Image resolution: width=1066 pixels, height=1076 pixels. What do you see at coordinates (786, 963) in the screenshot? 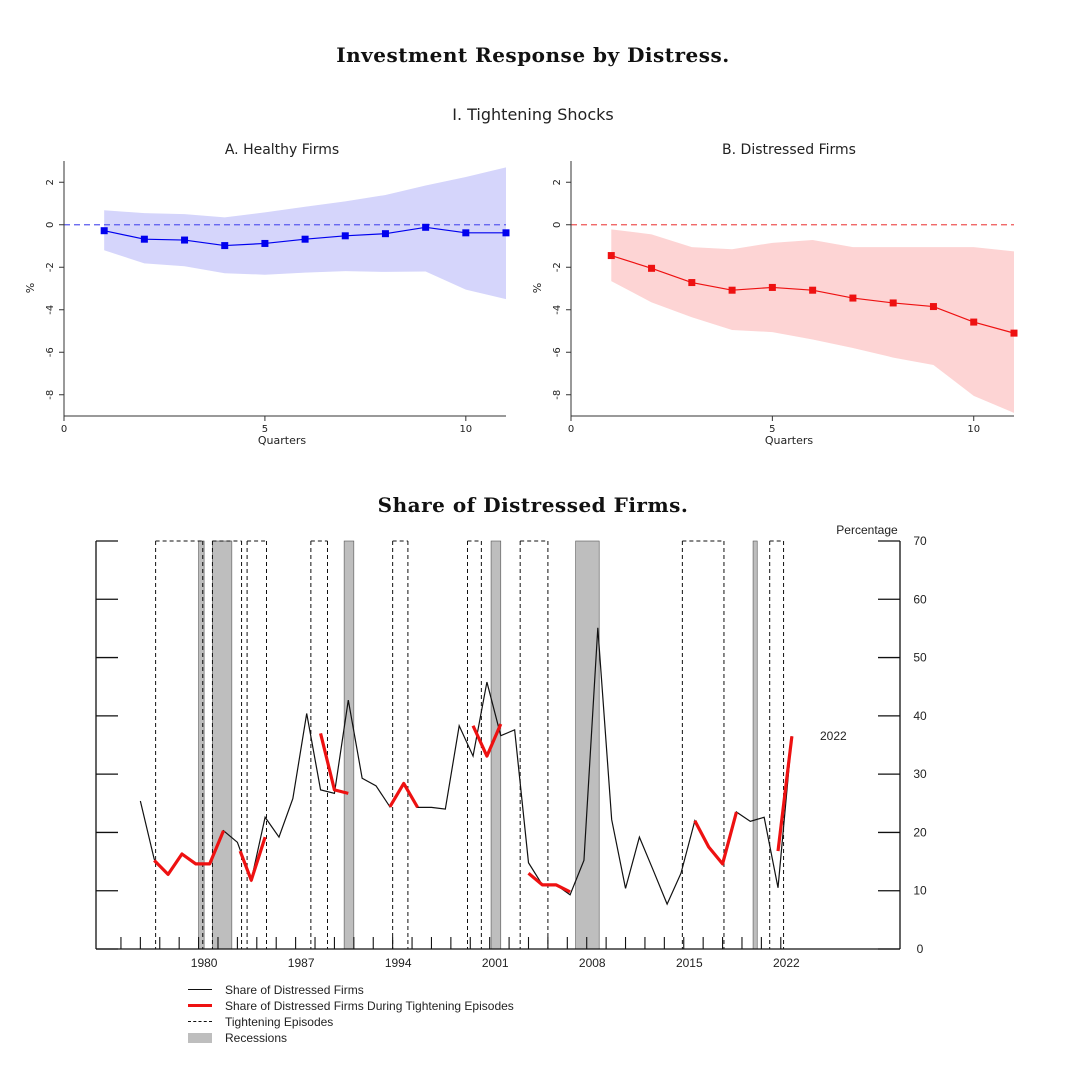
I see `bottom-axis-tick-label: 2022` at bounding box center [786, 963].